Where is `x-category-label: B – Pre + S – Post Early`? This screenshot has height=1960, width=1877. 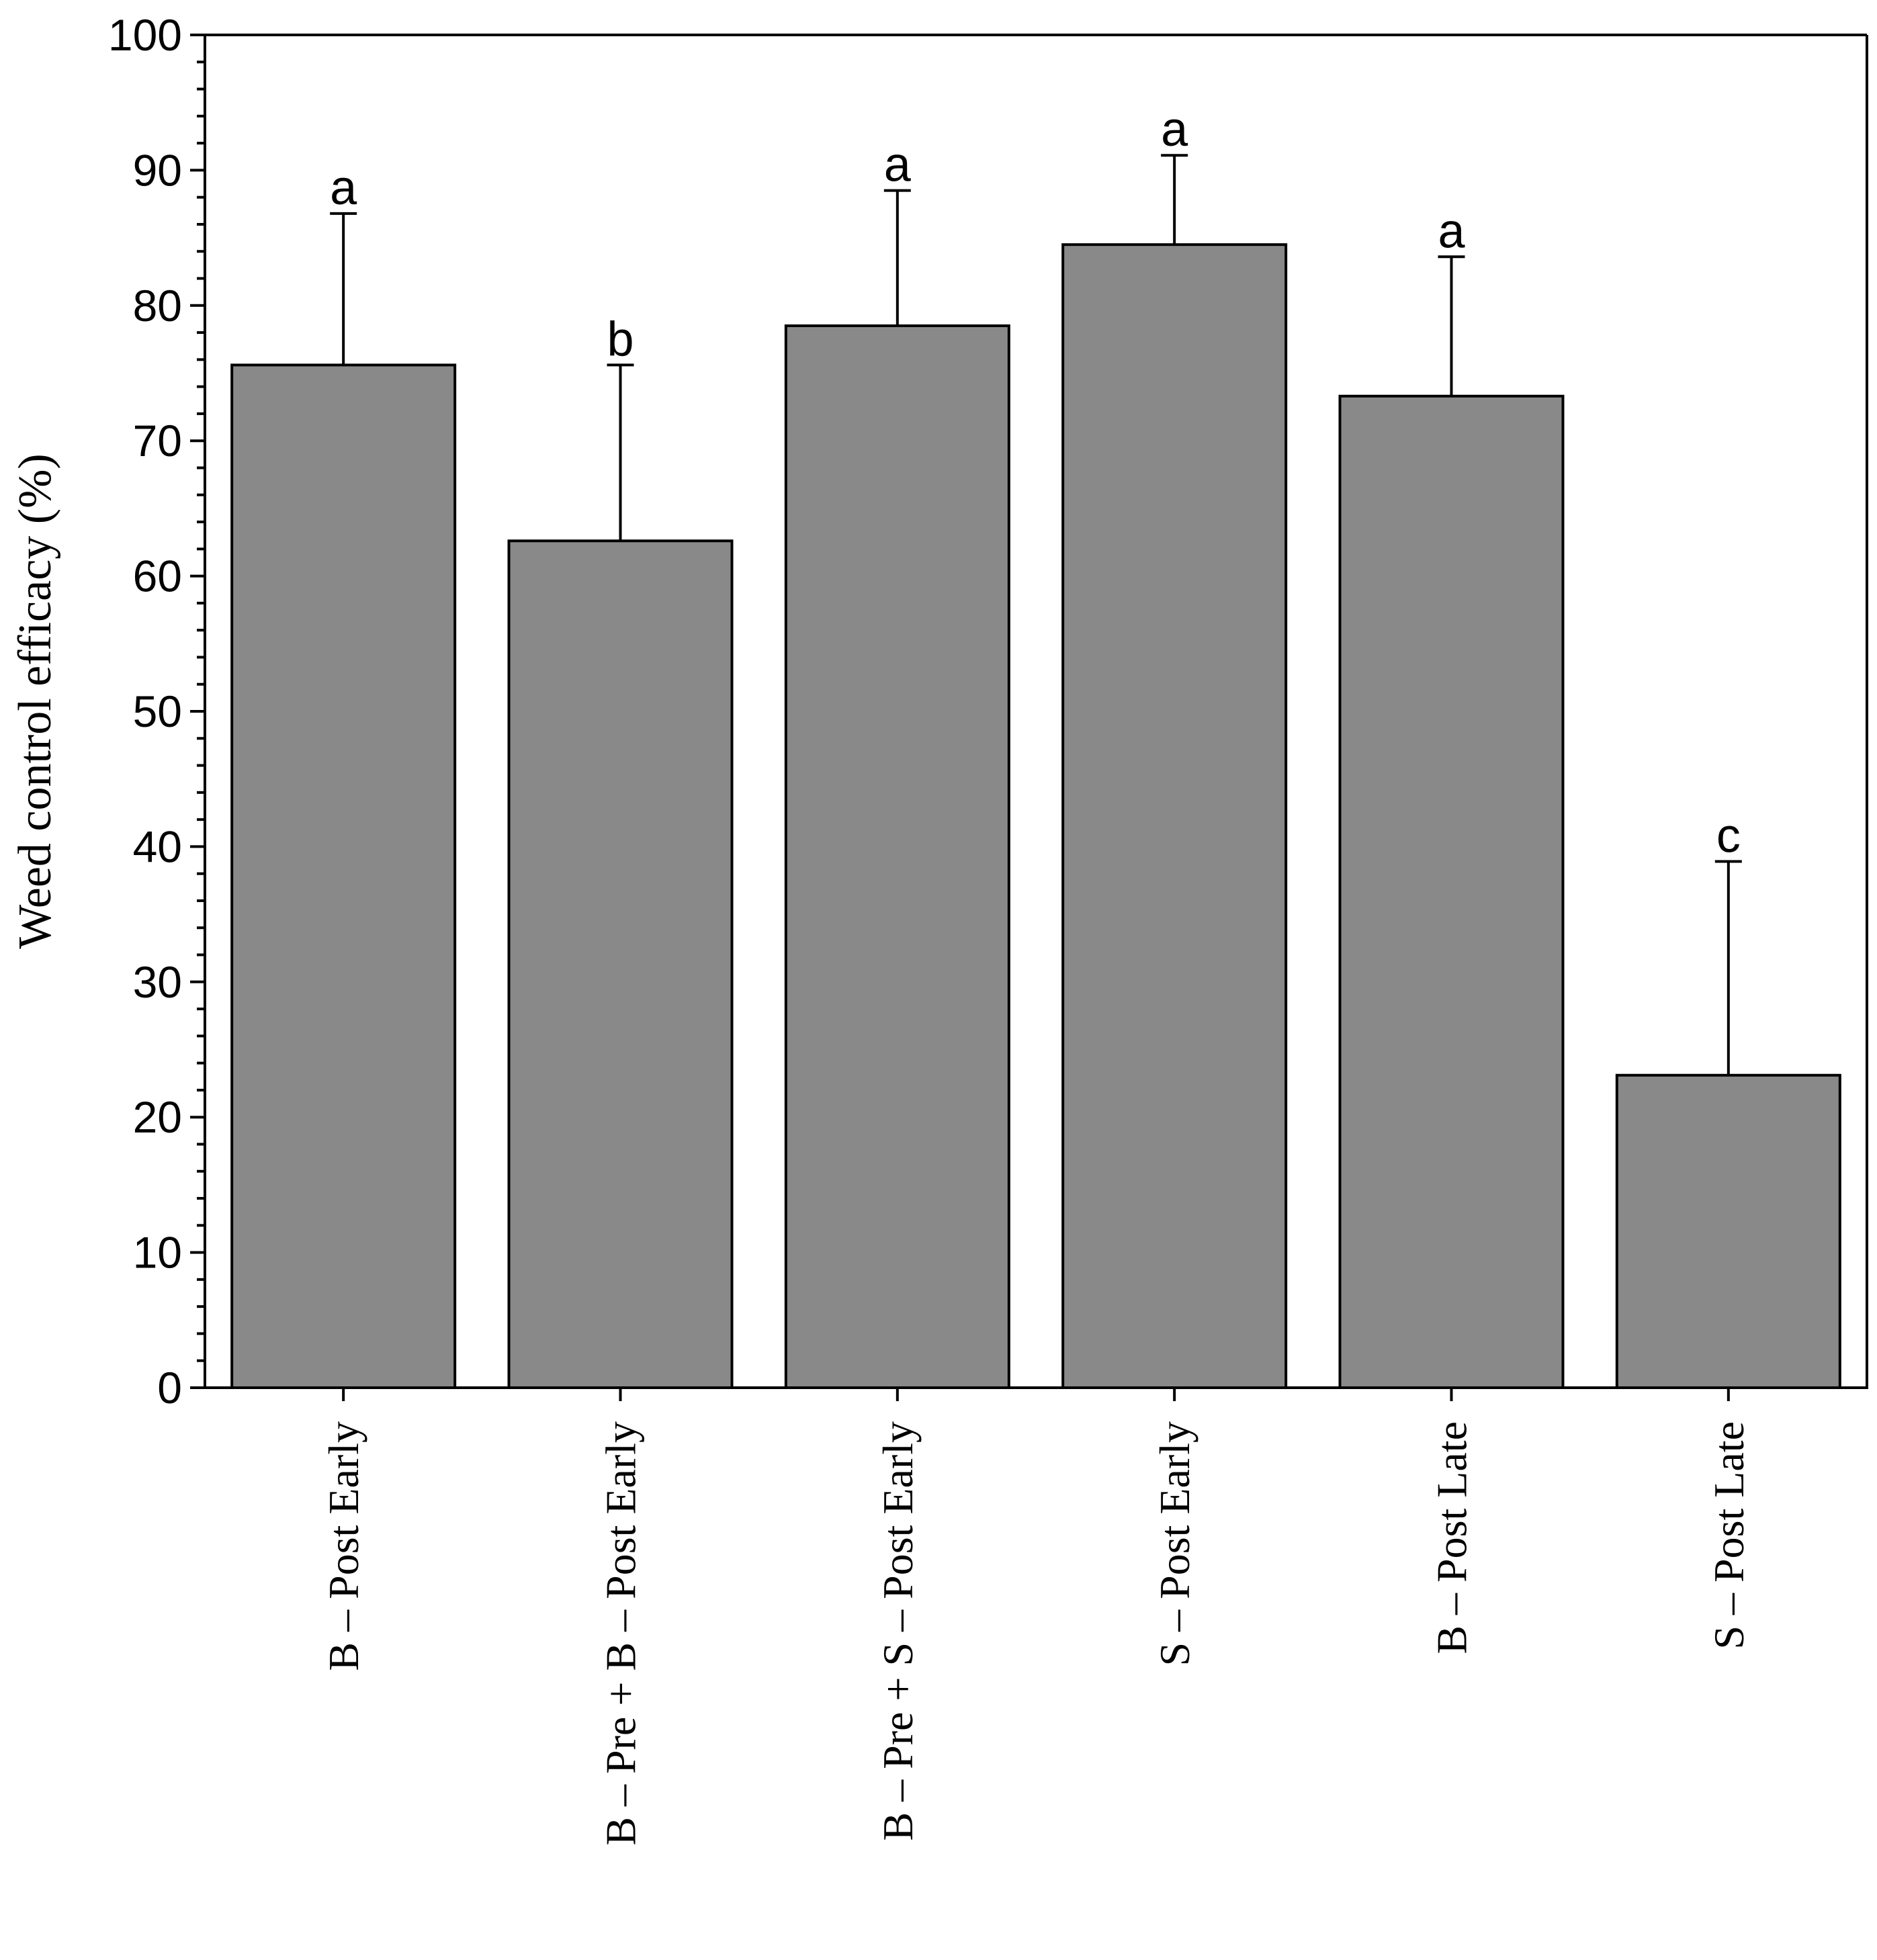 x-category-label: B – Pre + S – Post Early is located at coordinates (898, 1631).